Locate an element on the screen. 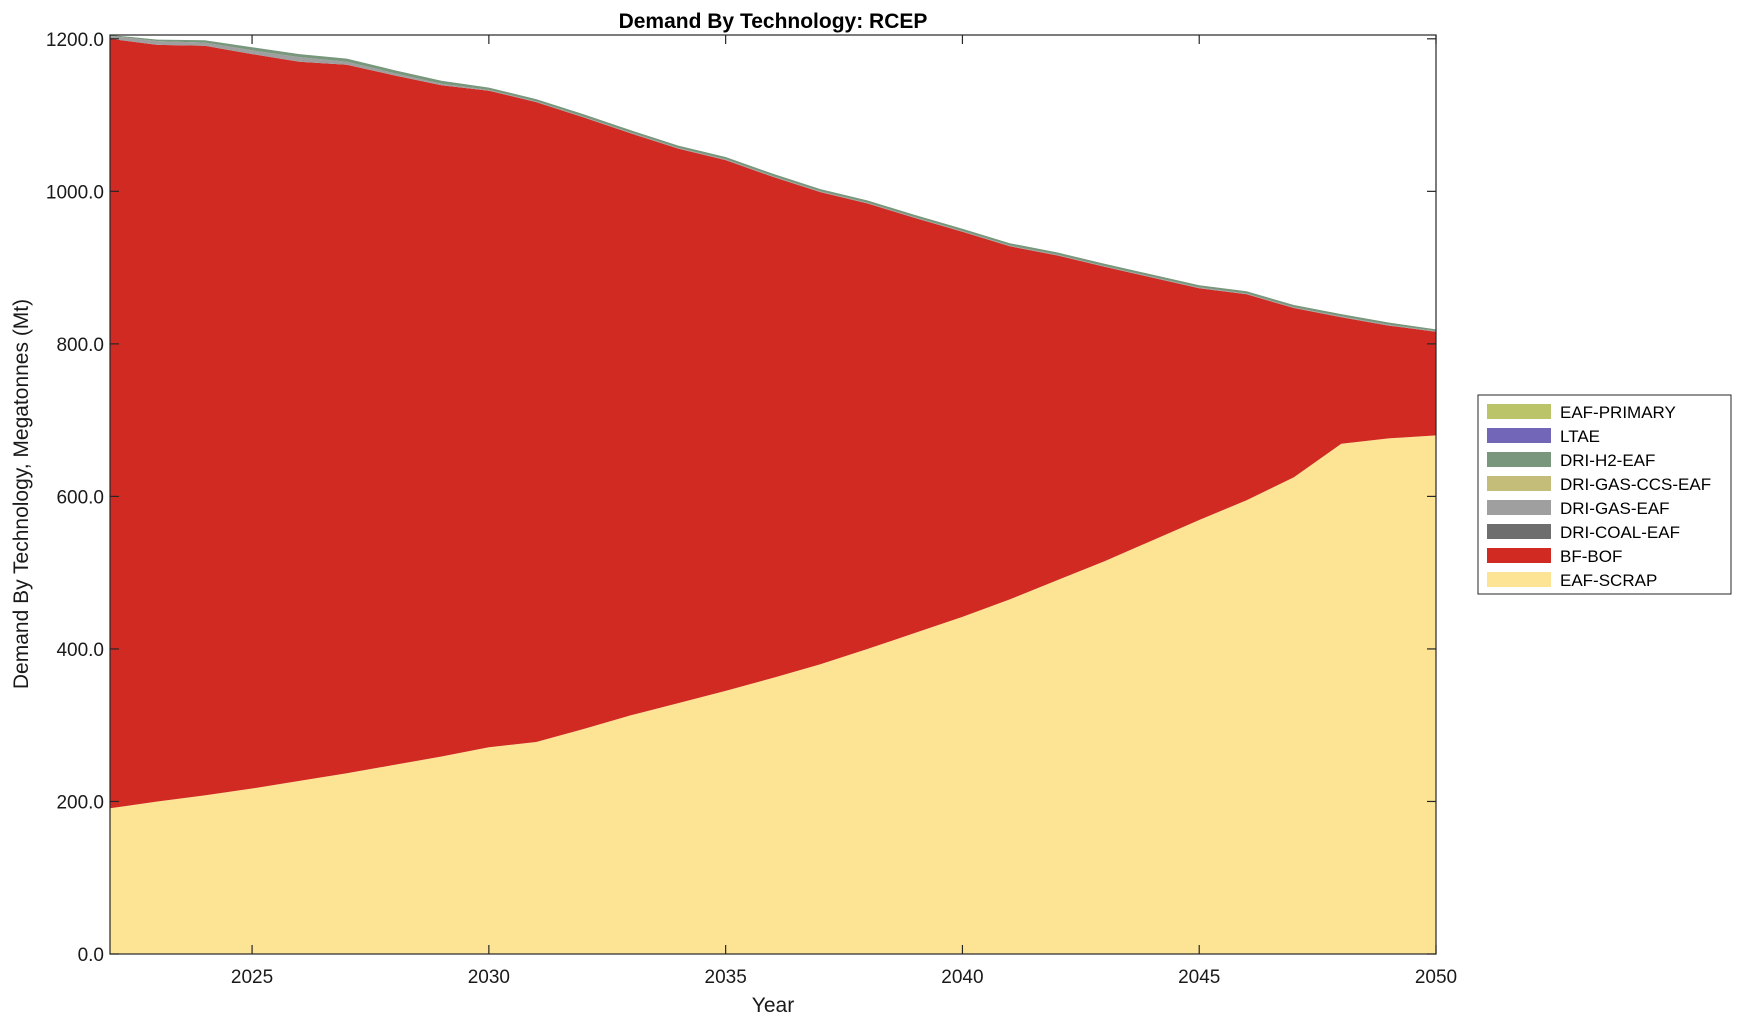  legend-label-dri-coal-eaf: DRI-COAL-EAF is located at coordinates (1620, 532).